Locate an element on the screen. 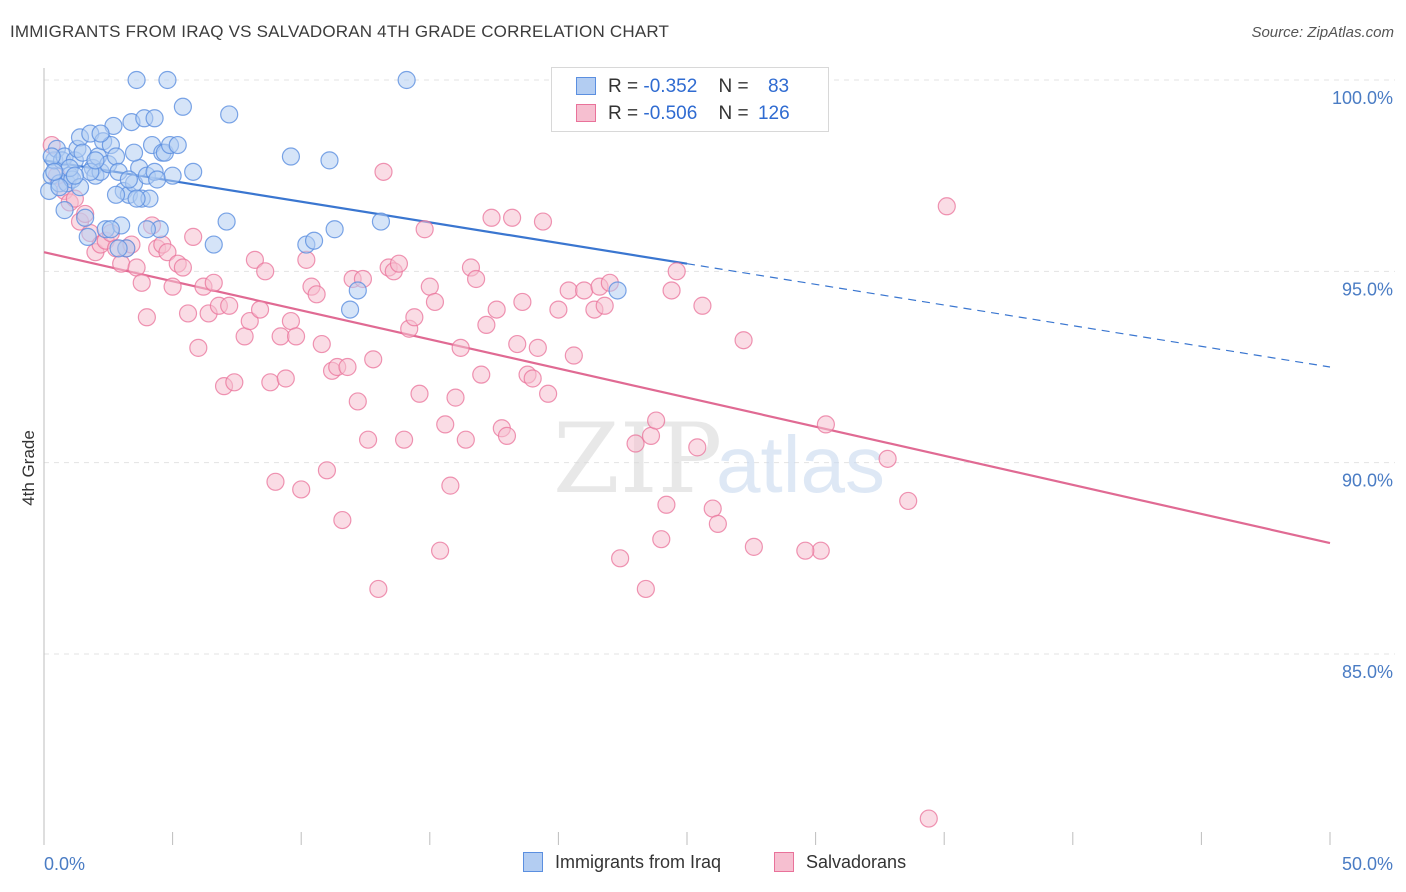 The height and width of the screenshot is (892, 1406). legend-r-value: -0.506 is located at coordinates (670, 113).